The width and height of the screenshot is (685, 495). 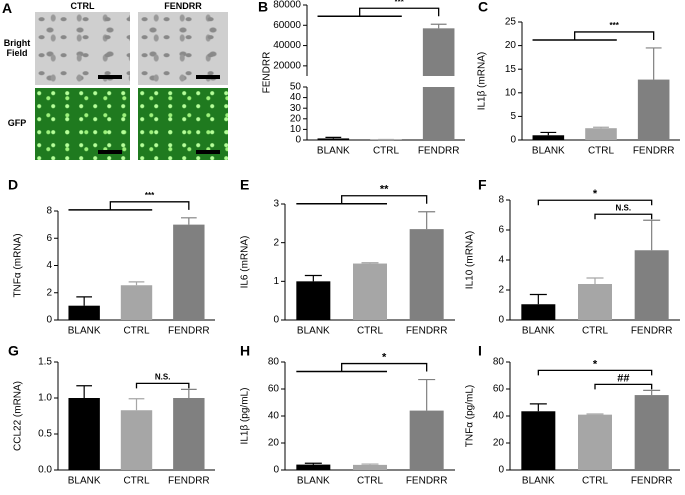 I want to click on y-axis-label: TNFα (mRNA), so click(x=18, y=265).